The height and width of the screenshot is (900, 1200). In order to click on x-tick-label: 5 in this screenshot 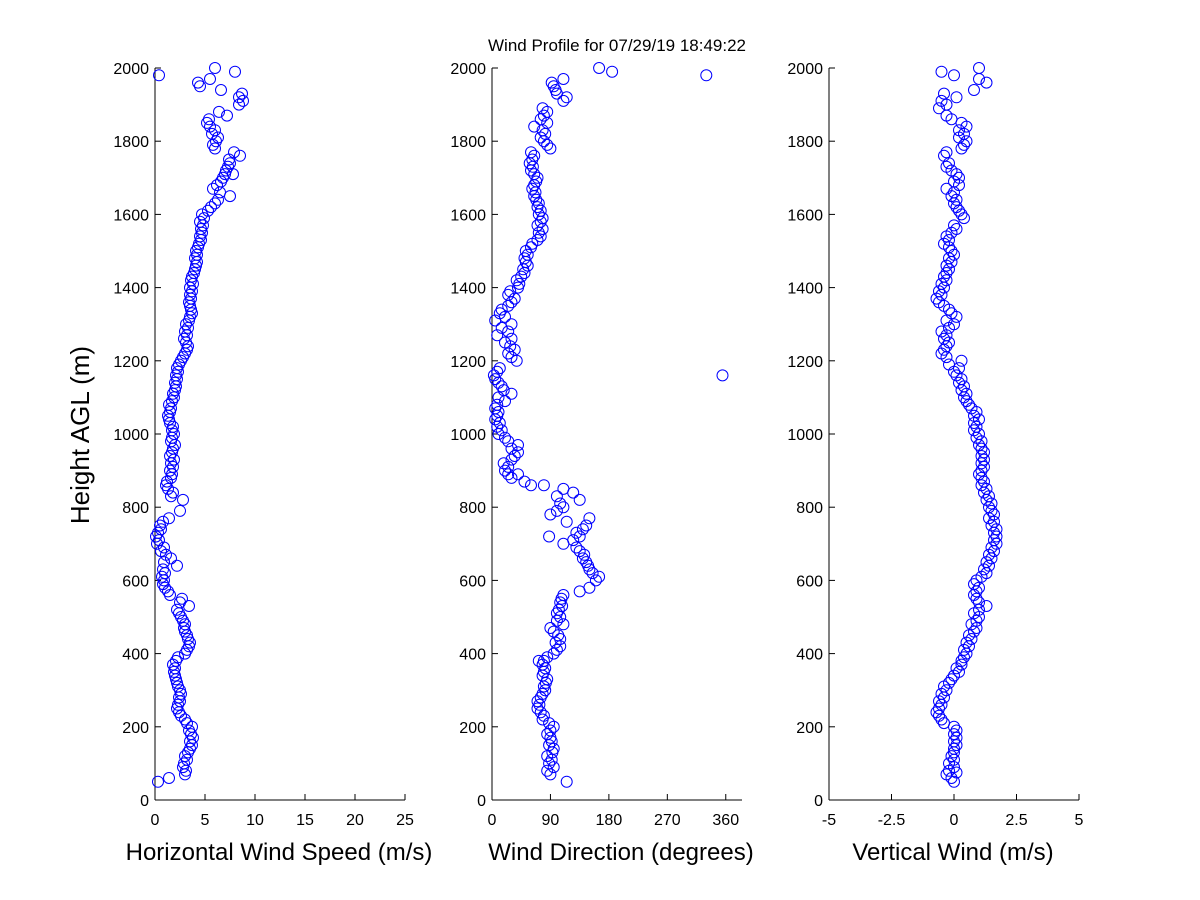, I will do `click(205, 820)`.